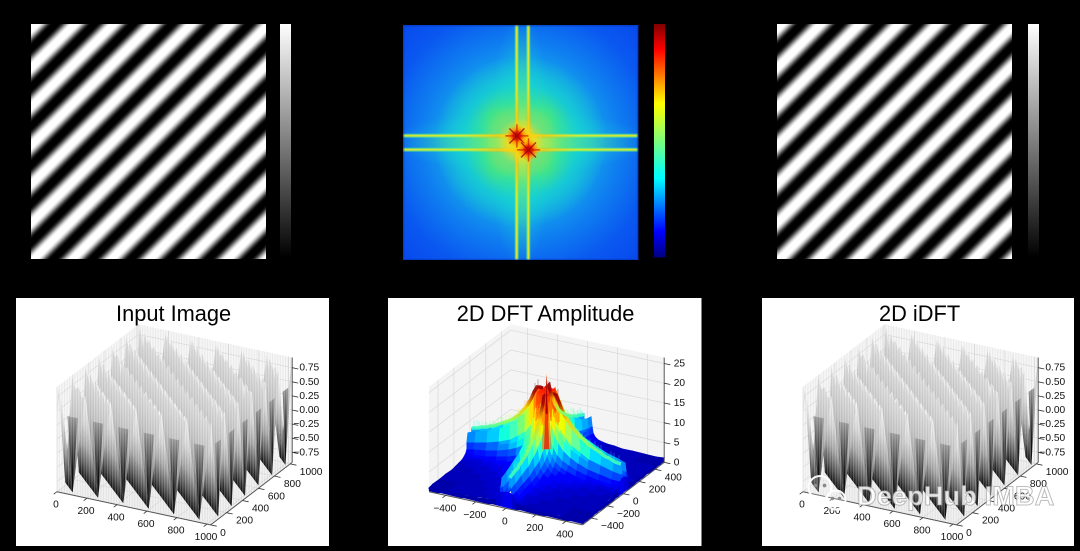  What do you see at coordinates (680, 383) in the screenshot?
I see `svg-text: 20` at bounding box center [680, 383].